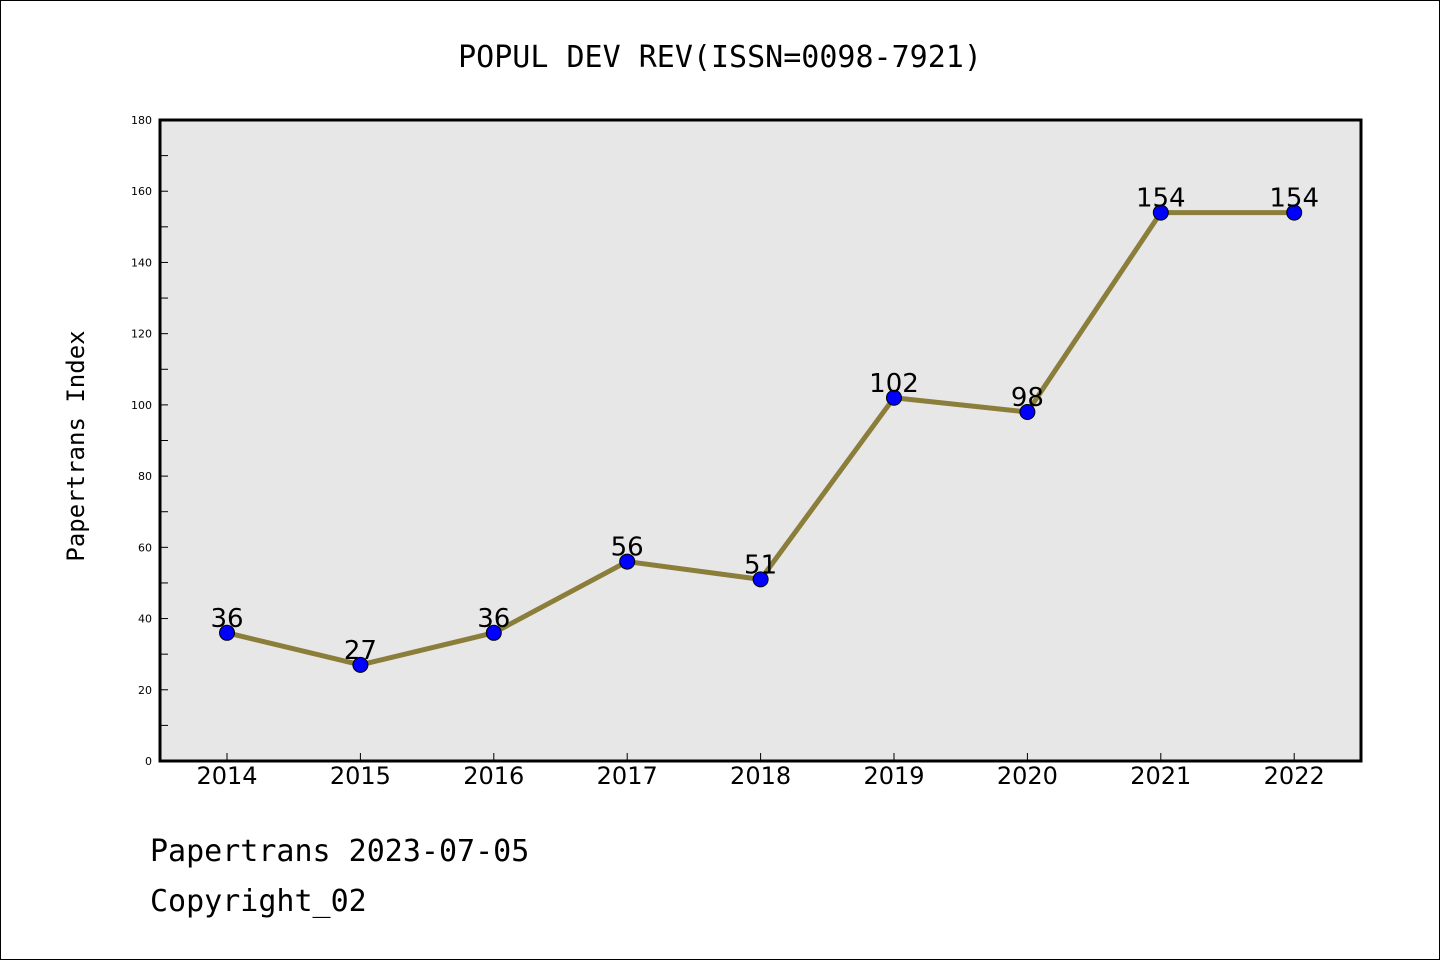  What do you see at coordinates (141, 334) in the screenshot?
I see `y-tick-label: 120` at bounding box center [141, 334].